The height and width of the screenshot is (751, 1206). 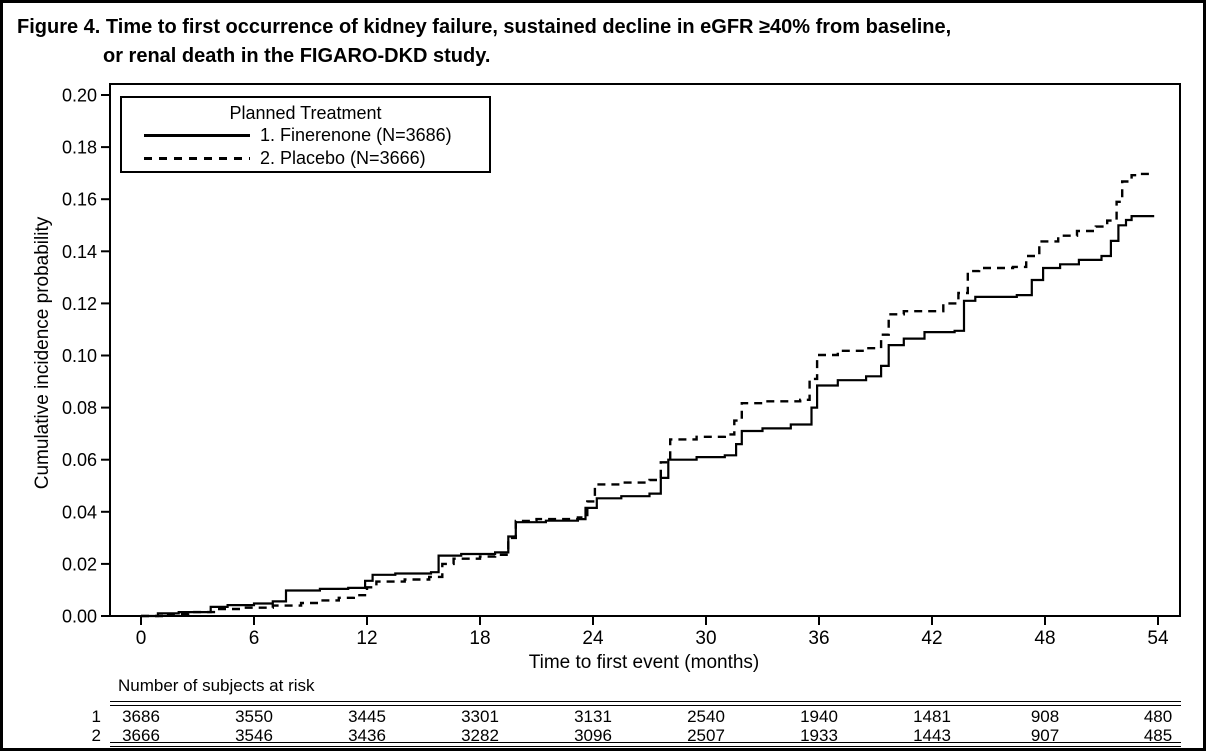 I want to click on risk-value: 3445, so click(x=367, y=716).